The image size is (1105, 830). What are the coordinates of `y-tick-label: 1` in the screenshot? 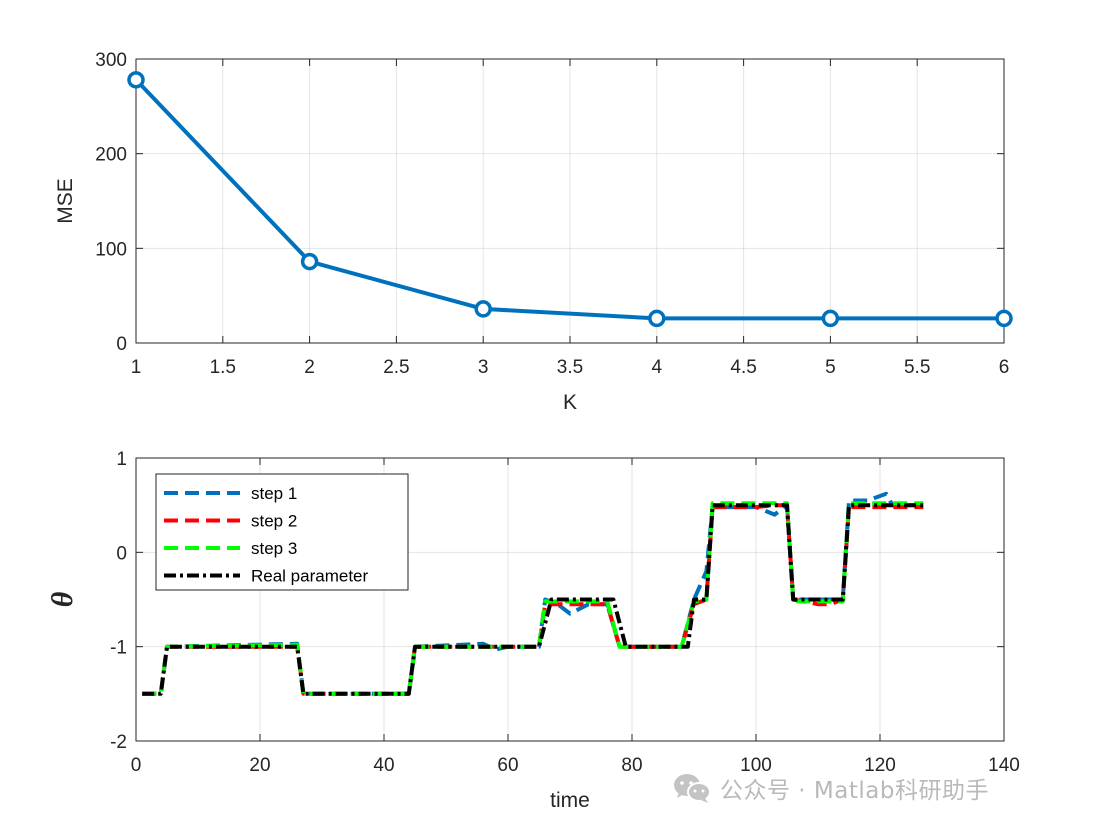 It's located at (121, 459).